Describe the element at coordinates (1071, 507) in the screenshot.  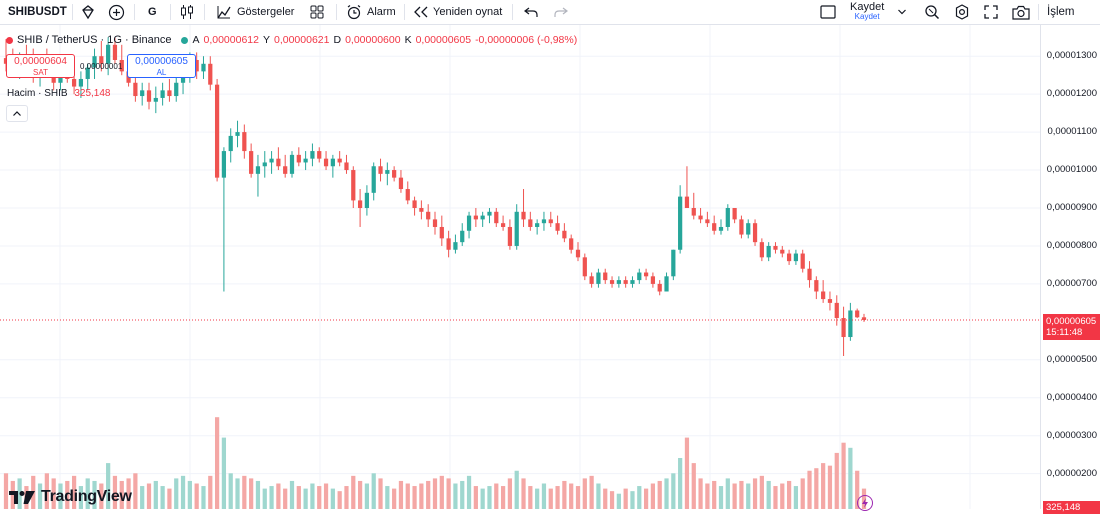
I see `volume-tag: 325,148` at that location.